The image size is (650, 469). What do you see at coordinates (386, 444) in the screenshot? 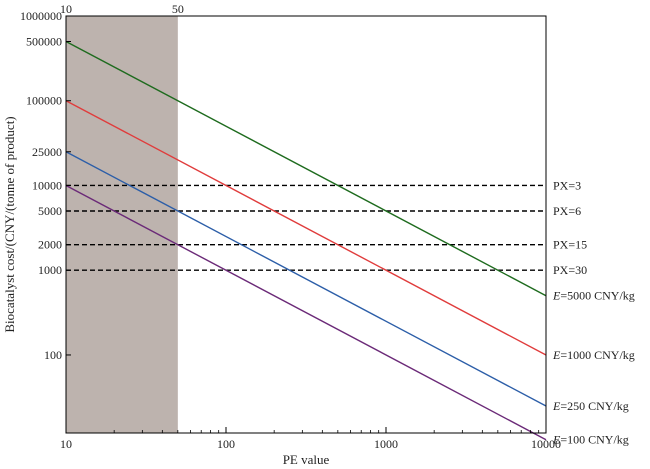
I see `x-tick-label: 1000` at bounding box center [386, 444].